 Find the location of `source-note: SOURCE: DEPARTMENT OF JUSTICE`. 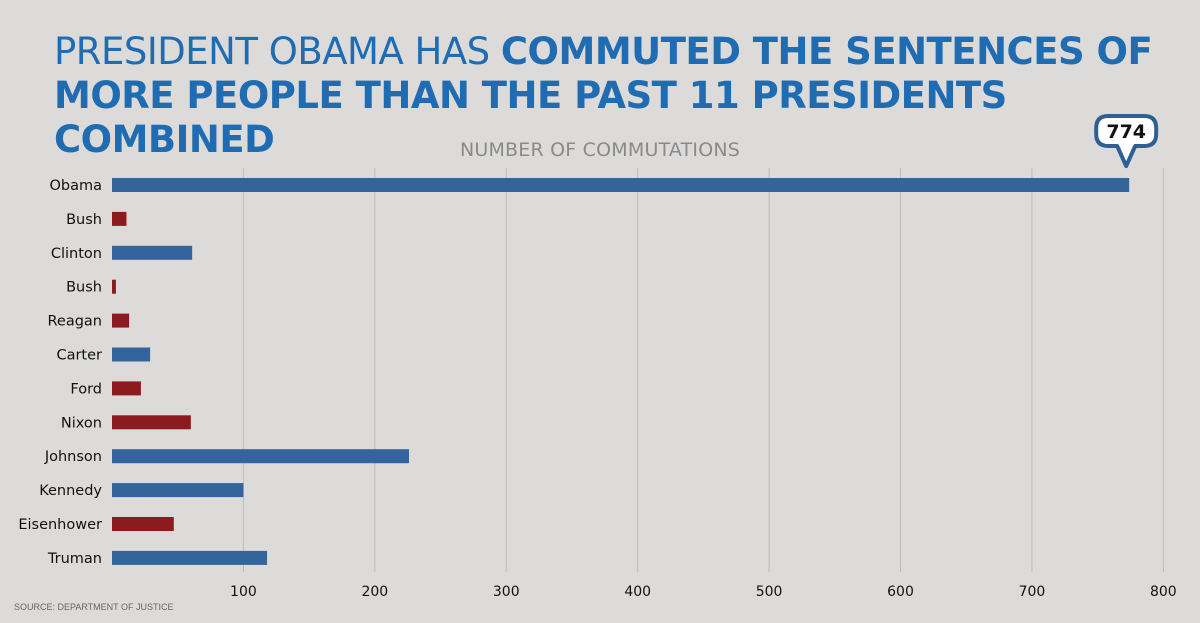

source-note: SOURCE: DEPARTMENT OF JUSTICE is located at coordinates (94, 607).